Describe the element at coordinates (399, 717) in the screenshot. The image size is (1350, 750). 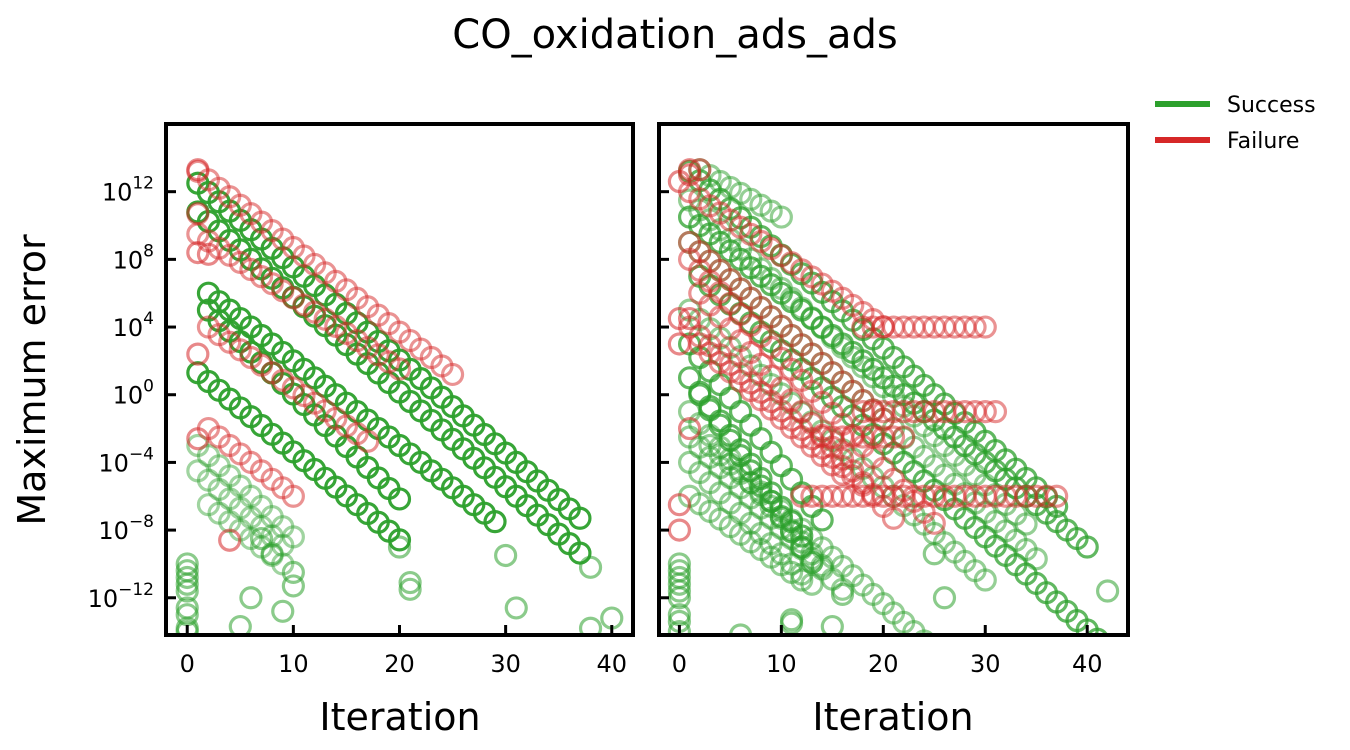
I see `left-x-axis-label: Iteration` at that location.